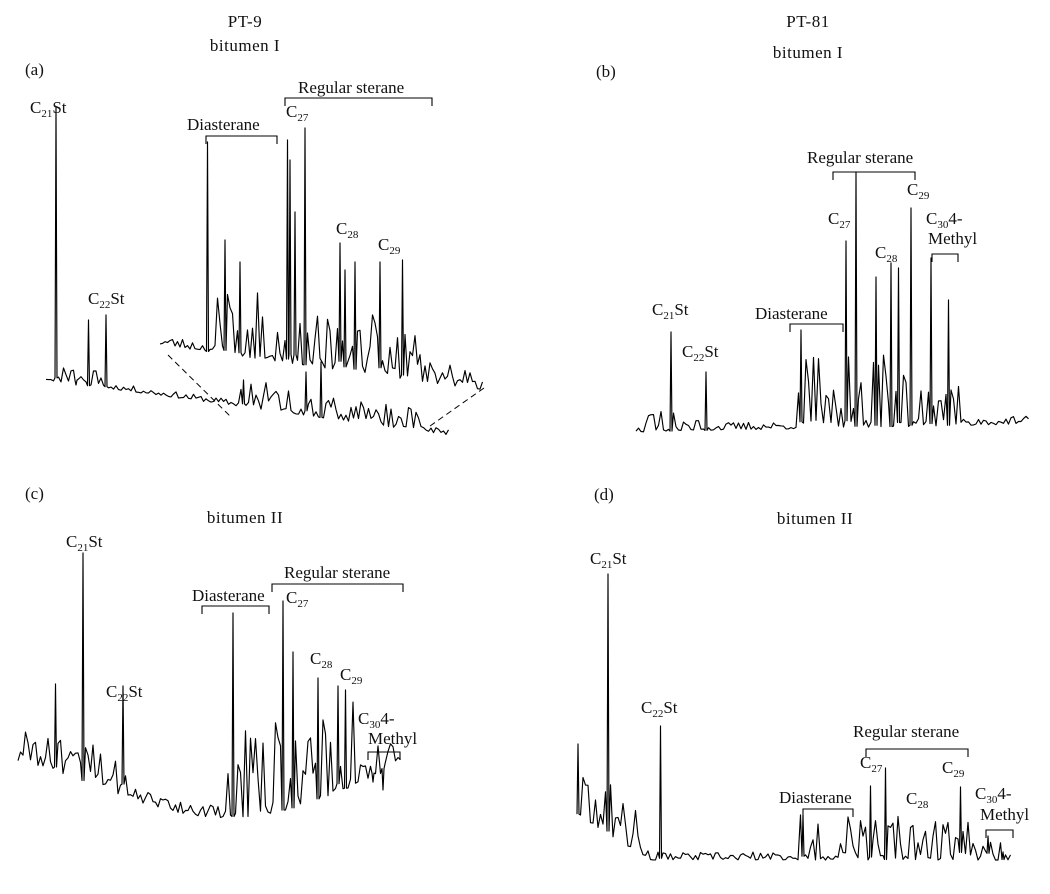 Image resolution: width=1050 pixels, height=894 pixels. Describe the element at coordinates (34, 493) in the screenshot. I see `panel-label-c: (c)` at that location.